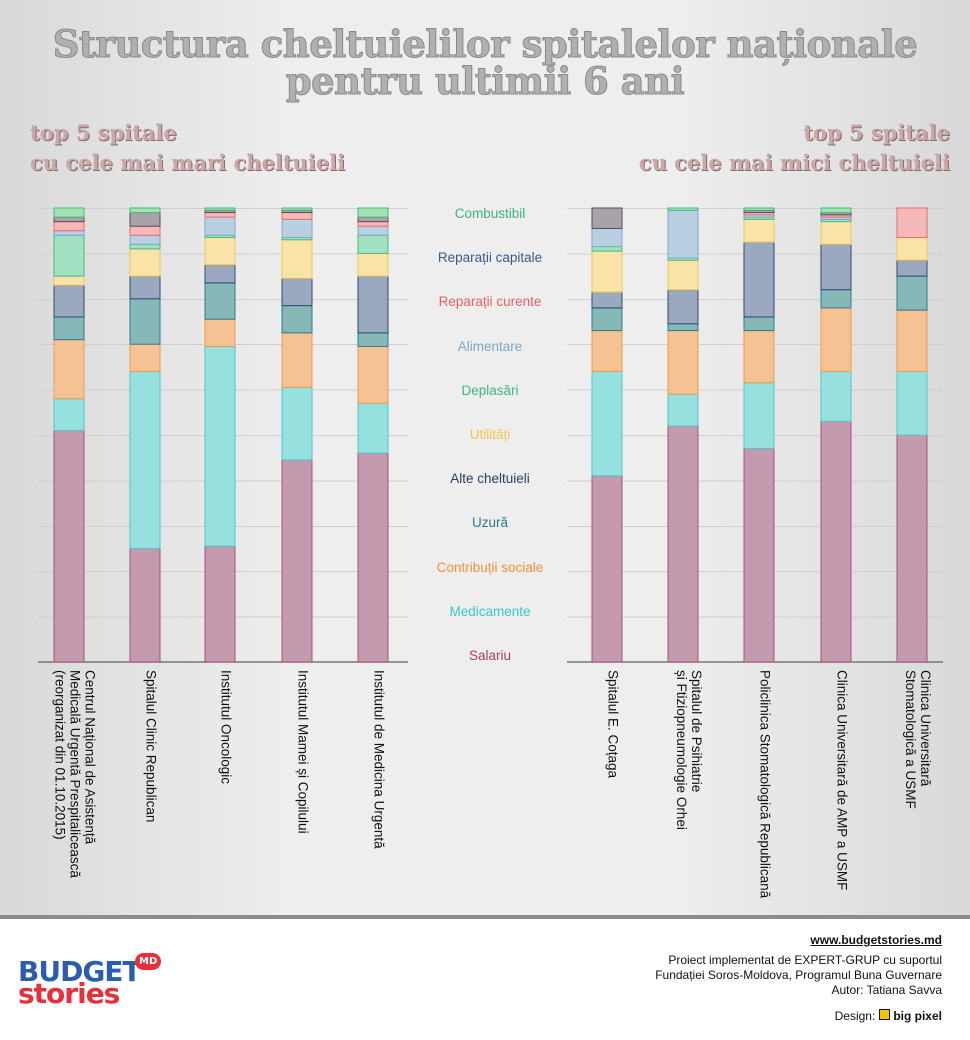  What do you see at coordinates (489, 523) in the screenshot?
I see `legend-entry: Uzură` at bounding box center [489, 523].